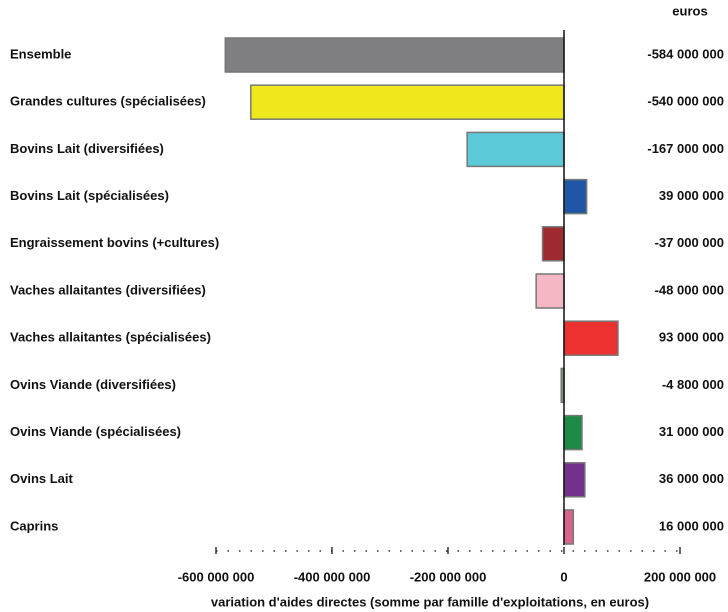 This screenshot has width=728, height=612. Describe the element at coordinates (693, 384) in the screenshot. I see `value-label: -4 800 000` at that location.